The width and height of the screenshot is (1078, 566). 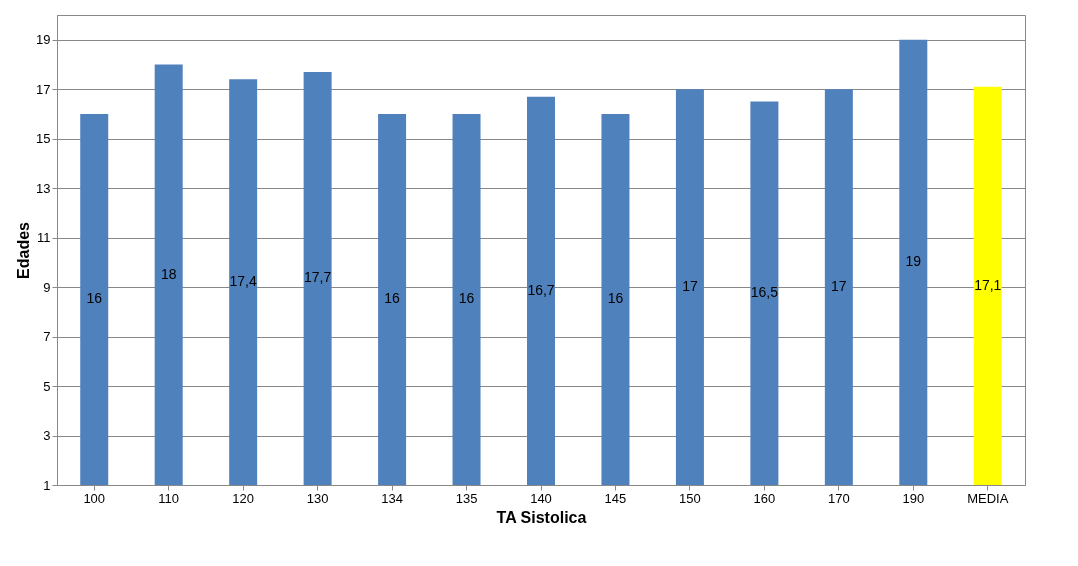 What do you see at coordinates (317, 498) in the screenshot?
I see `x-tick-label: 130` at bounding box center [317, 498].